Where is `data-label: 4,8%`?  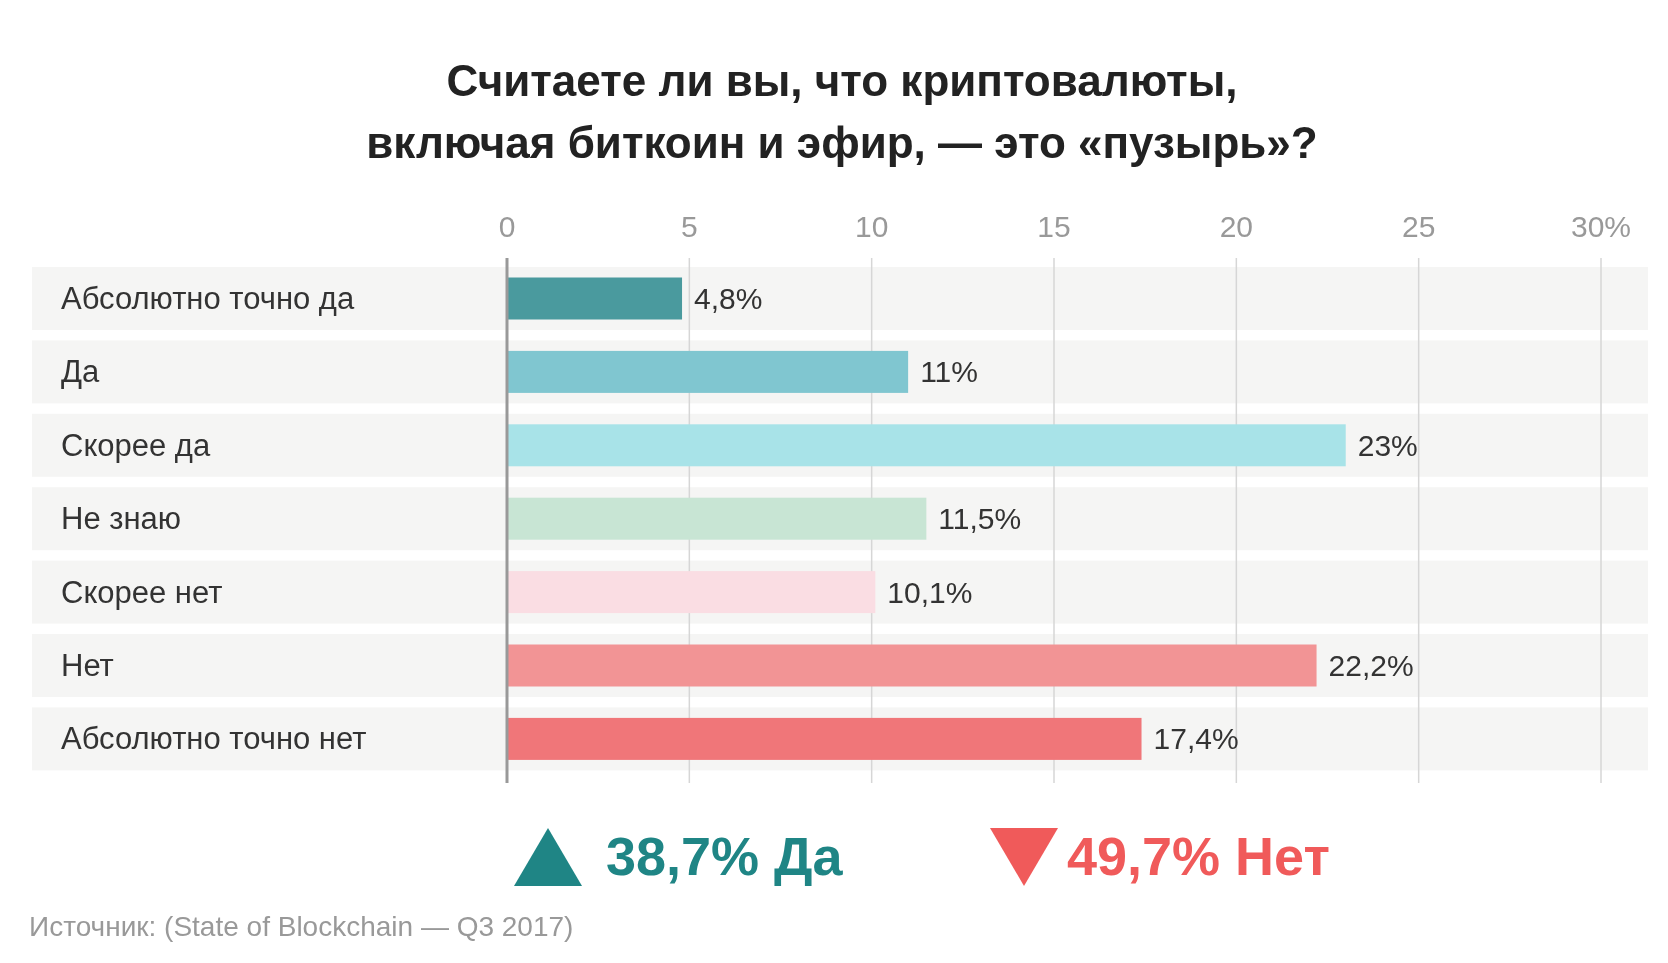
data-label: 4,8% is located at coordinates (728, 298).